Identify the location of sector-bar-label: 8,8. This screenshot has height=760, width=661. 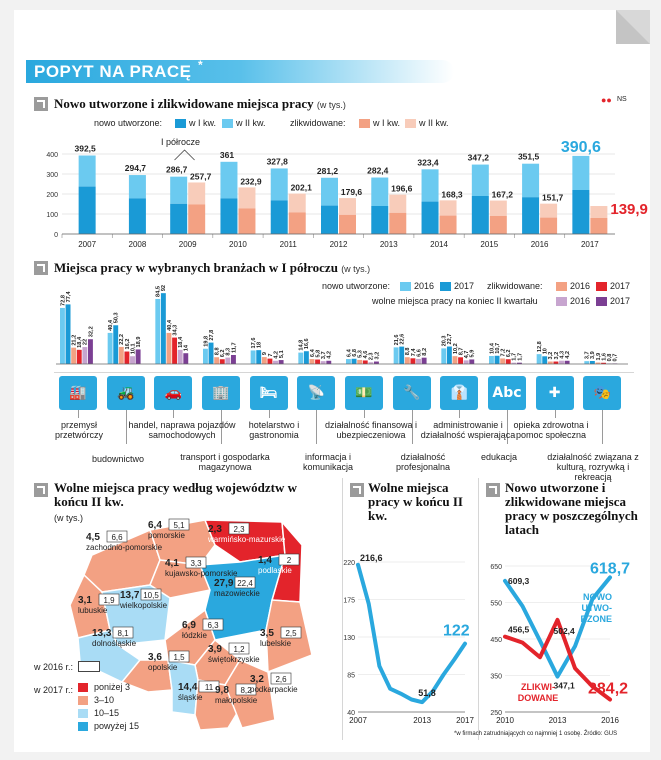
(218, 351).